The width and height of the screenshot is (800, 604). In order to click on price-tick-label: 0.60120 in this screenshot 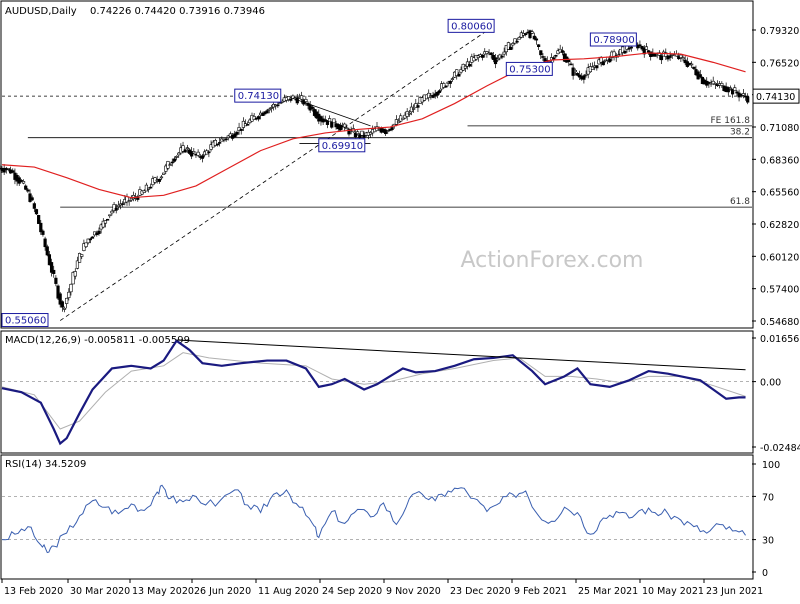, I will do `click(779, 257)`.